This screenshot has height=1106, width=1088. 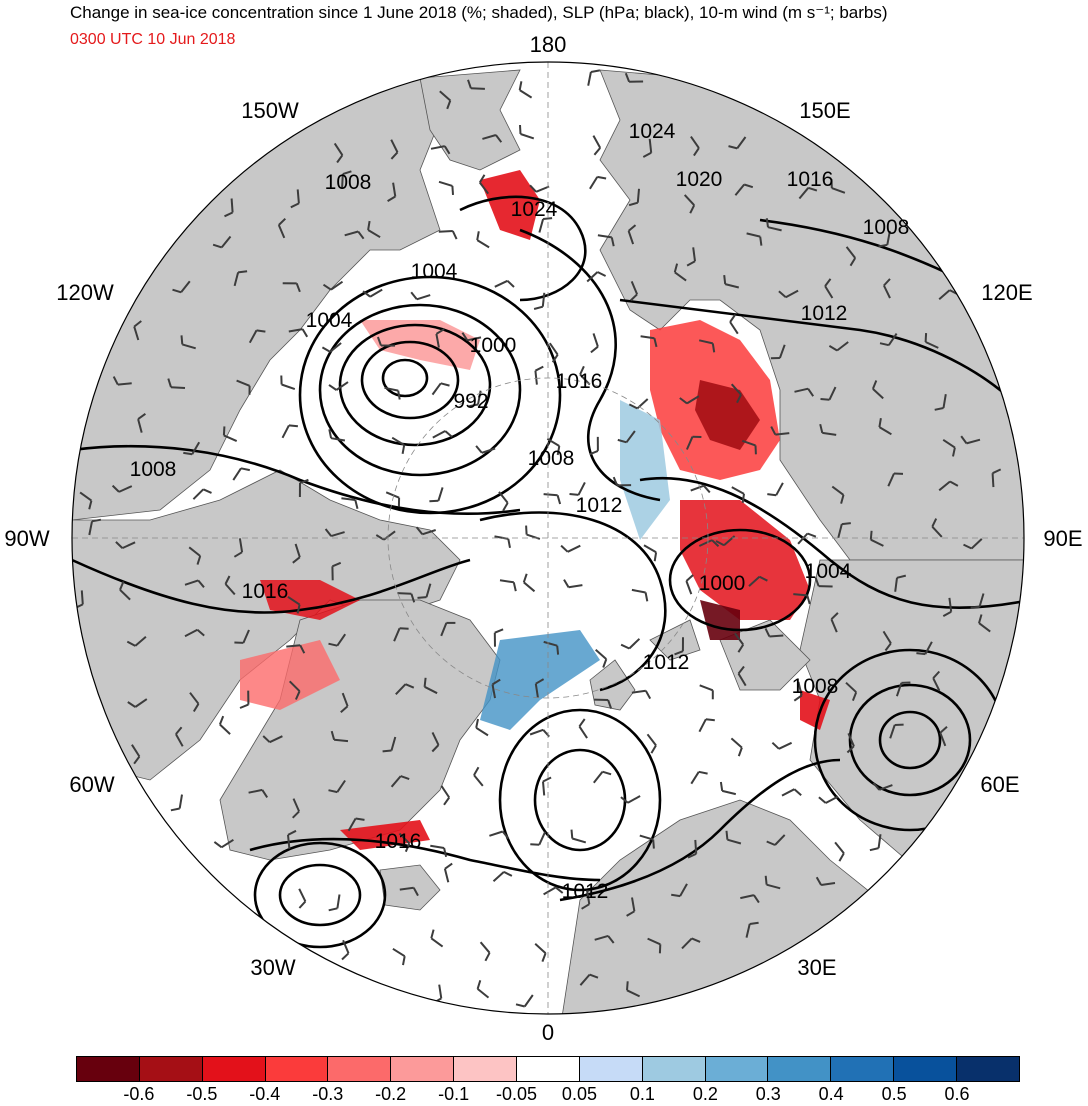 I want to click on lon-label-150e: 150E, so click(x=824, y=110).